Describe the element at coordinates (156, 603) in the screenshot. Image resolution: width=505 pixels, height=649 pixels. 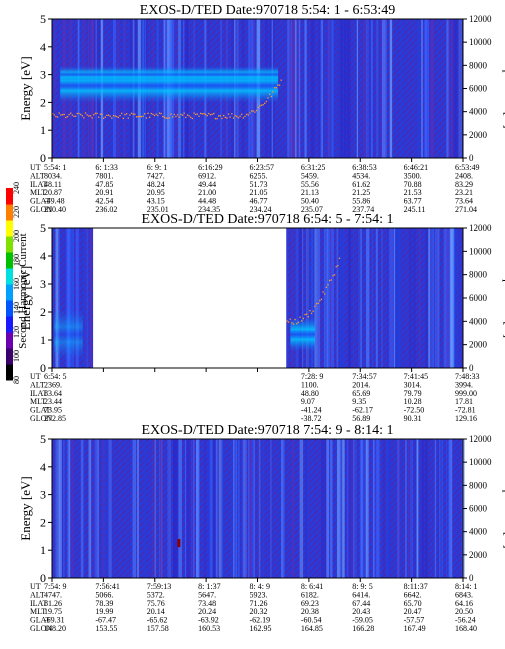
I see `orbit-cell: 75.76` at that location.